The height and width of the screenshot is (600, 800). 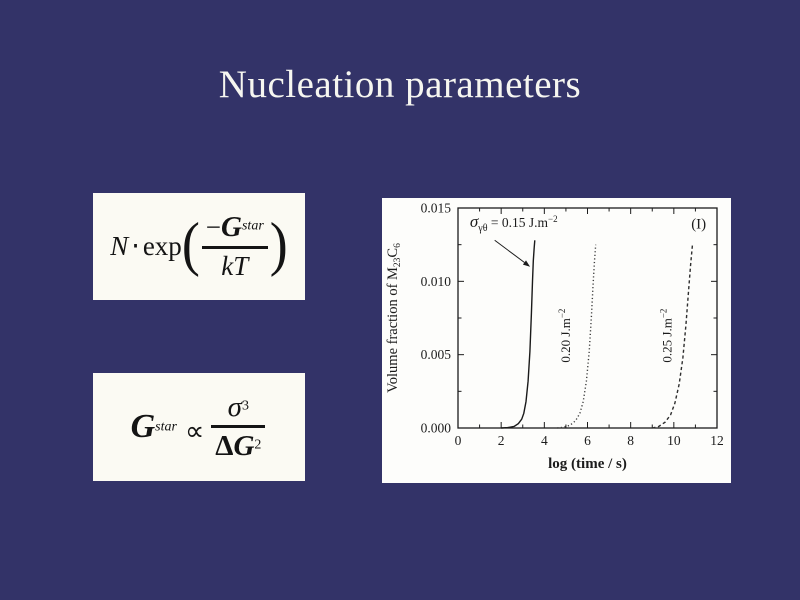 I want to click on eq1-fraction-bar, so click(x=234, y=247).